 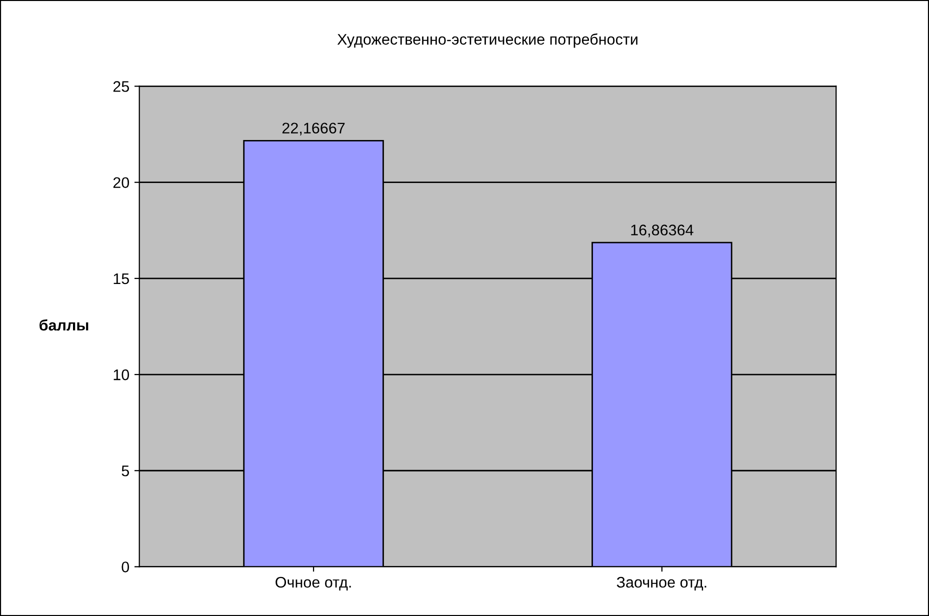 What do you see at coordinates (64, 325) in the screenshot?
I see `y-axis-title: баллы` at bounding box center [64, 325].